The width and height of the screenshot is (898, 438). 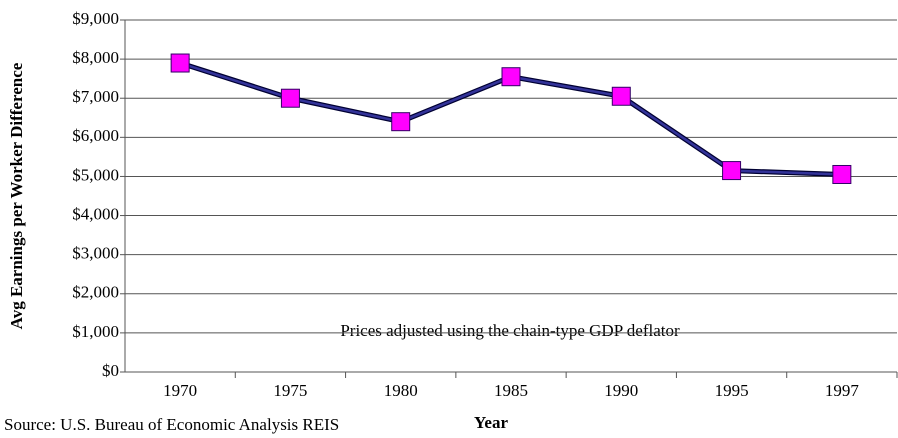 What do you see at coordinates (95, 18) in the screenshot?
I see `y-tick-label: $9,000` at bounding box center [95, 18].